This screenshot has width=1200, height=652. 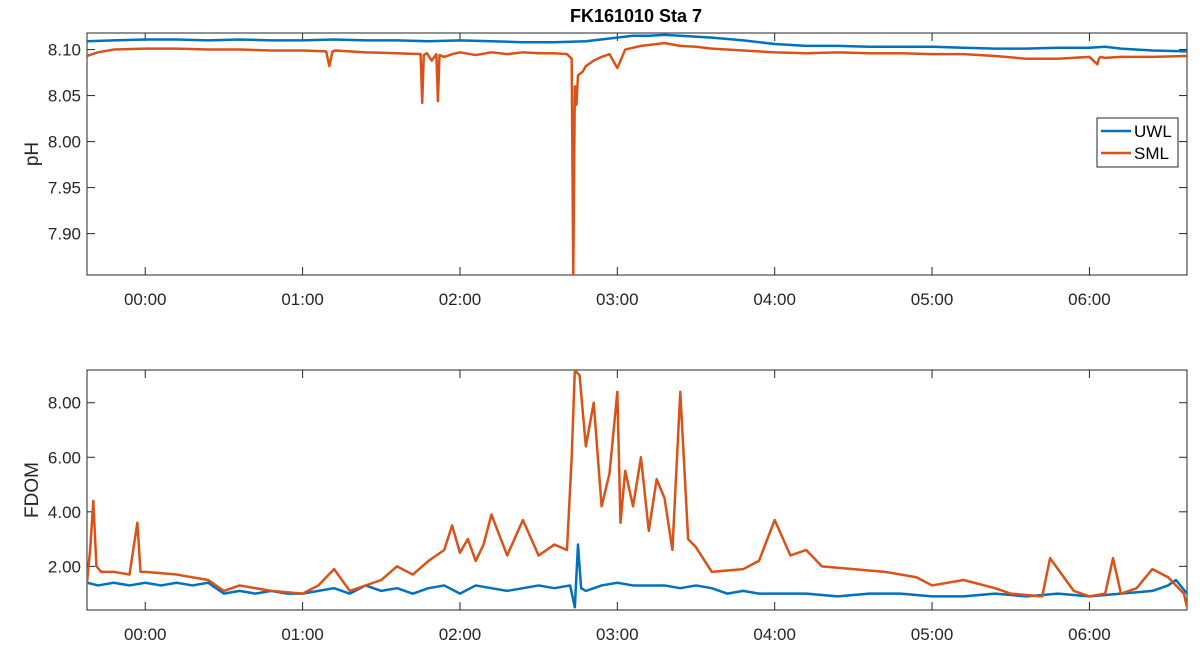 I want to click on y-tick-label: 8.10, so click(x=64, y=50).